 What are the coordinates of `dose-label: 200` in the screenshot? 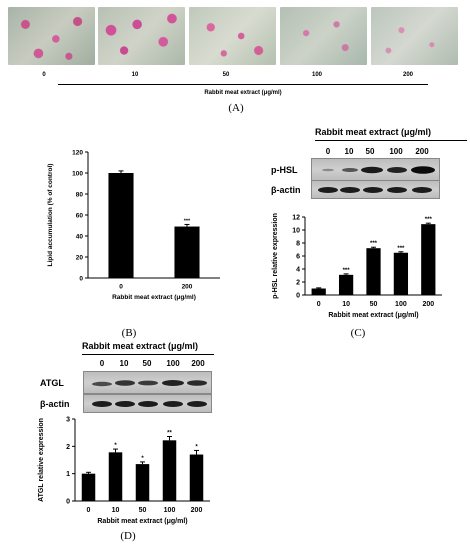 It's located at (408, 75).